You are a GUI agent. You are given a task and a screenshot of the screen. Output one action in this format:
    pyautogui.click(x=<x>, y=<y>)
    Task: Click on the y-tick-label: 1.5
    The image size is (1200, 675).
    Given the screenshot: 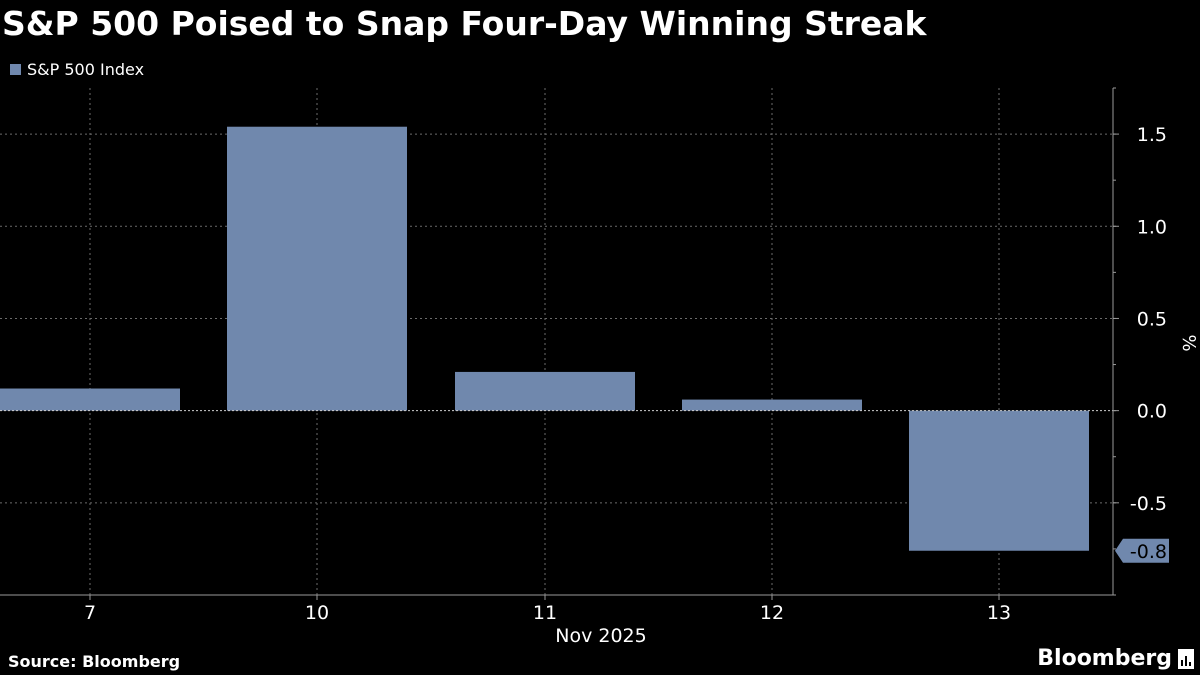 What is the action you would take?
    pyautogui.click(x=1152, y=135)
    